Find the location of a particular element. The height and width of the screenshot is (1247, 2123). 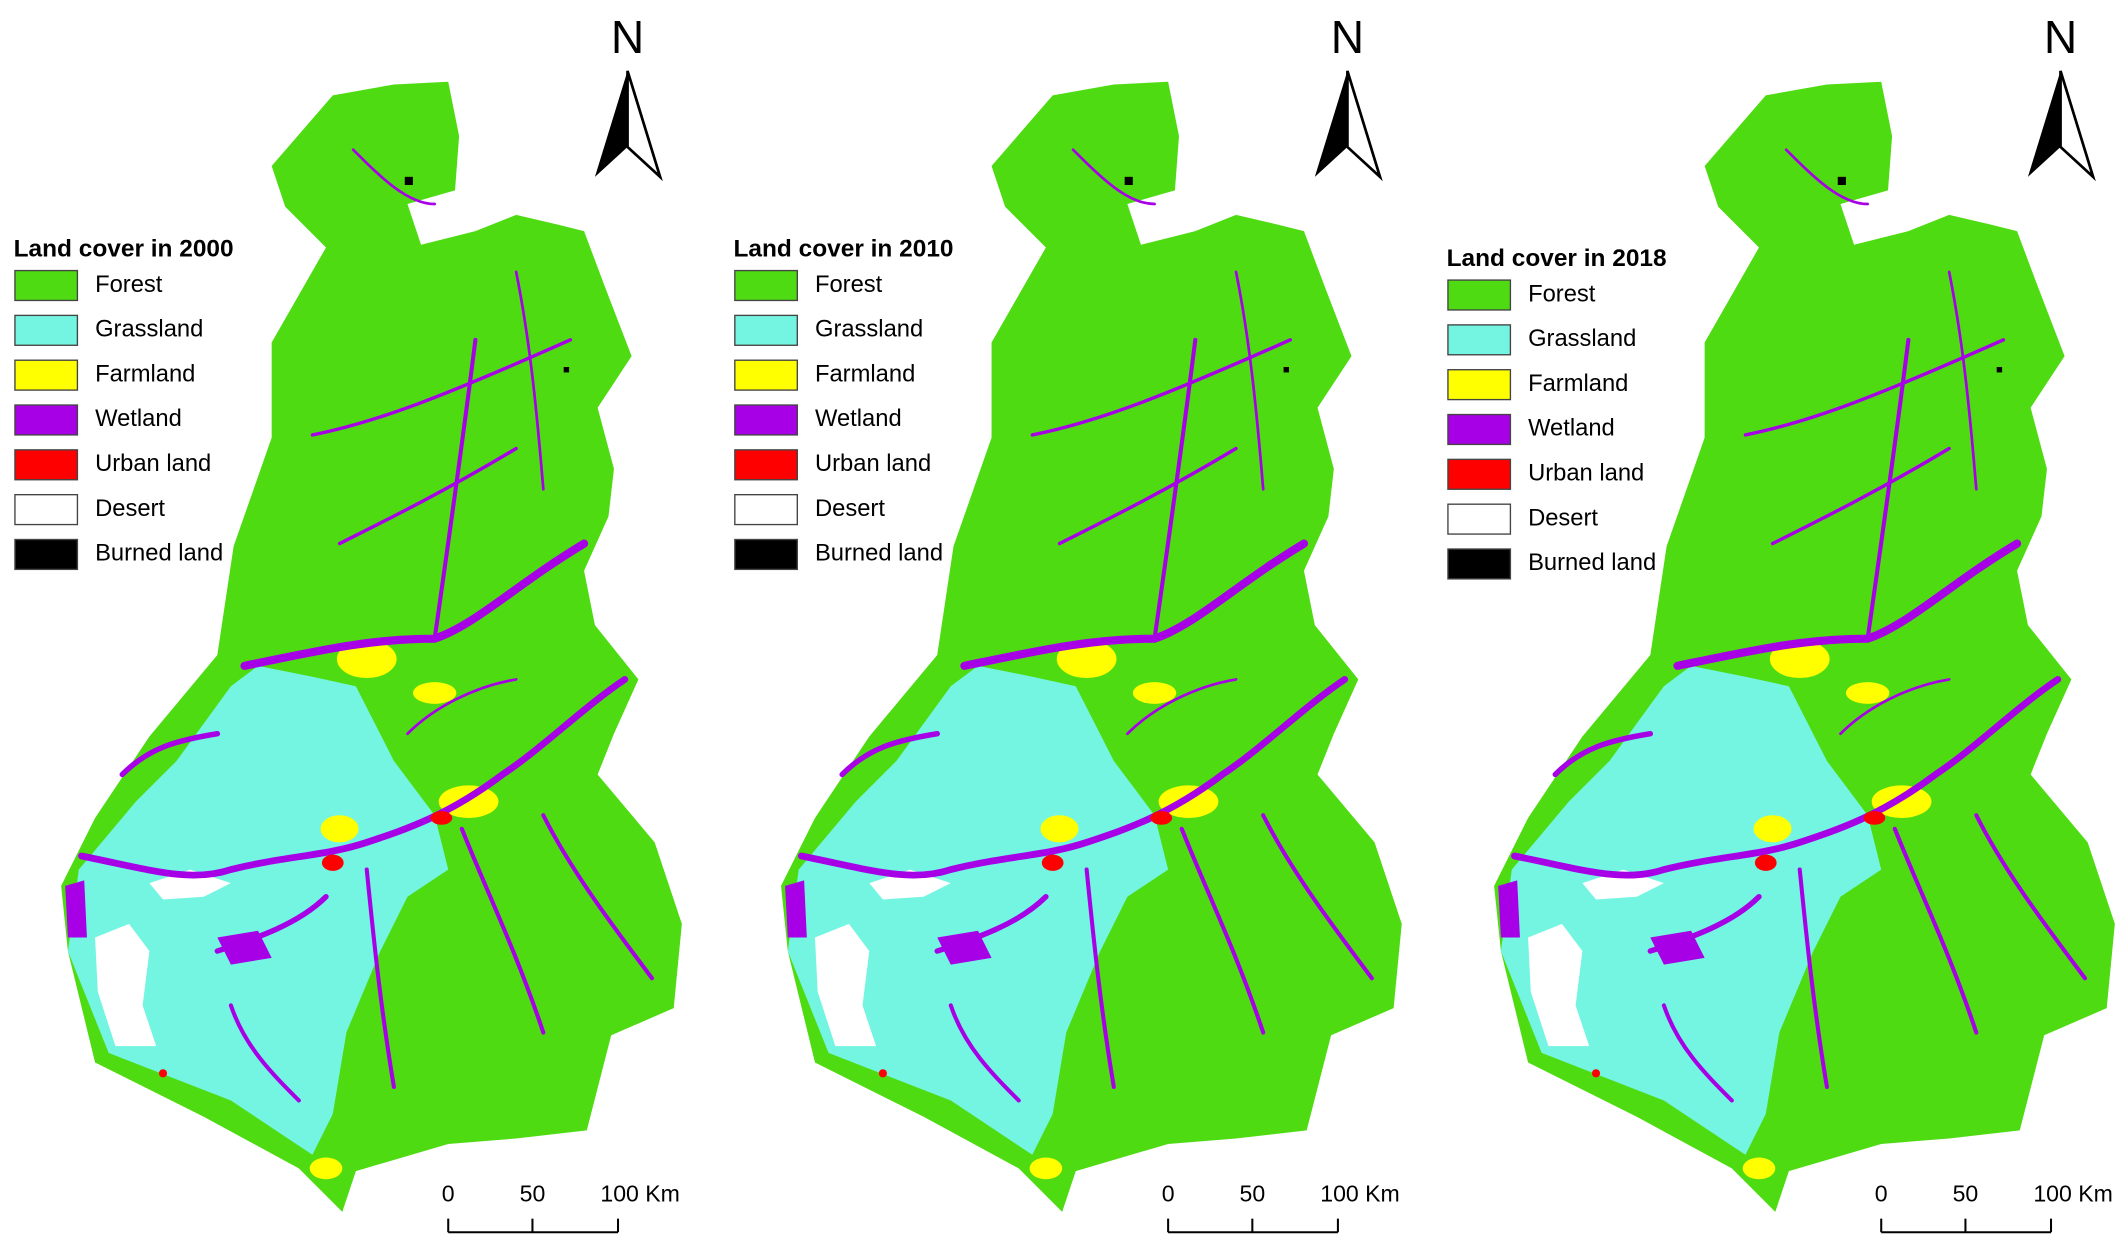

legend-title: Land cover in 2018 is located at coordinates (1557, 258).